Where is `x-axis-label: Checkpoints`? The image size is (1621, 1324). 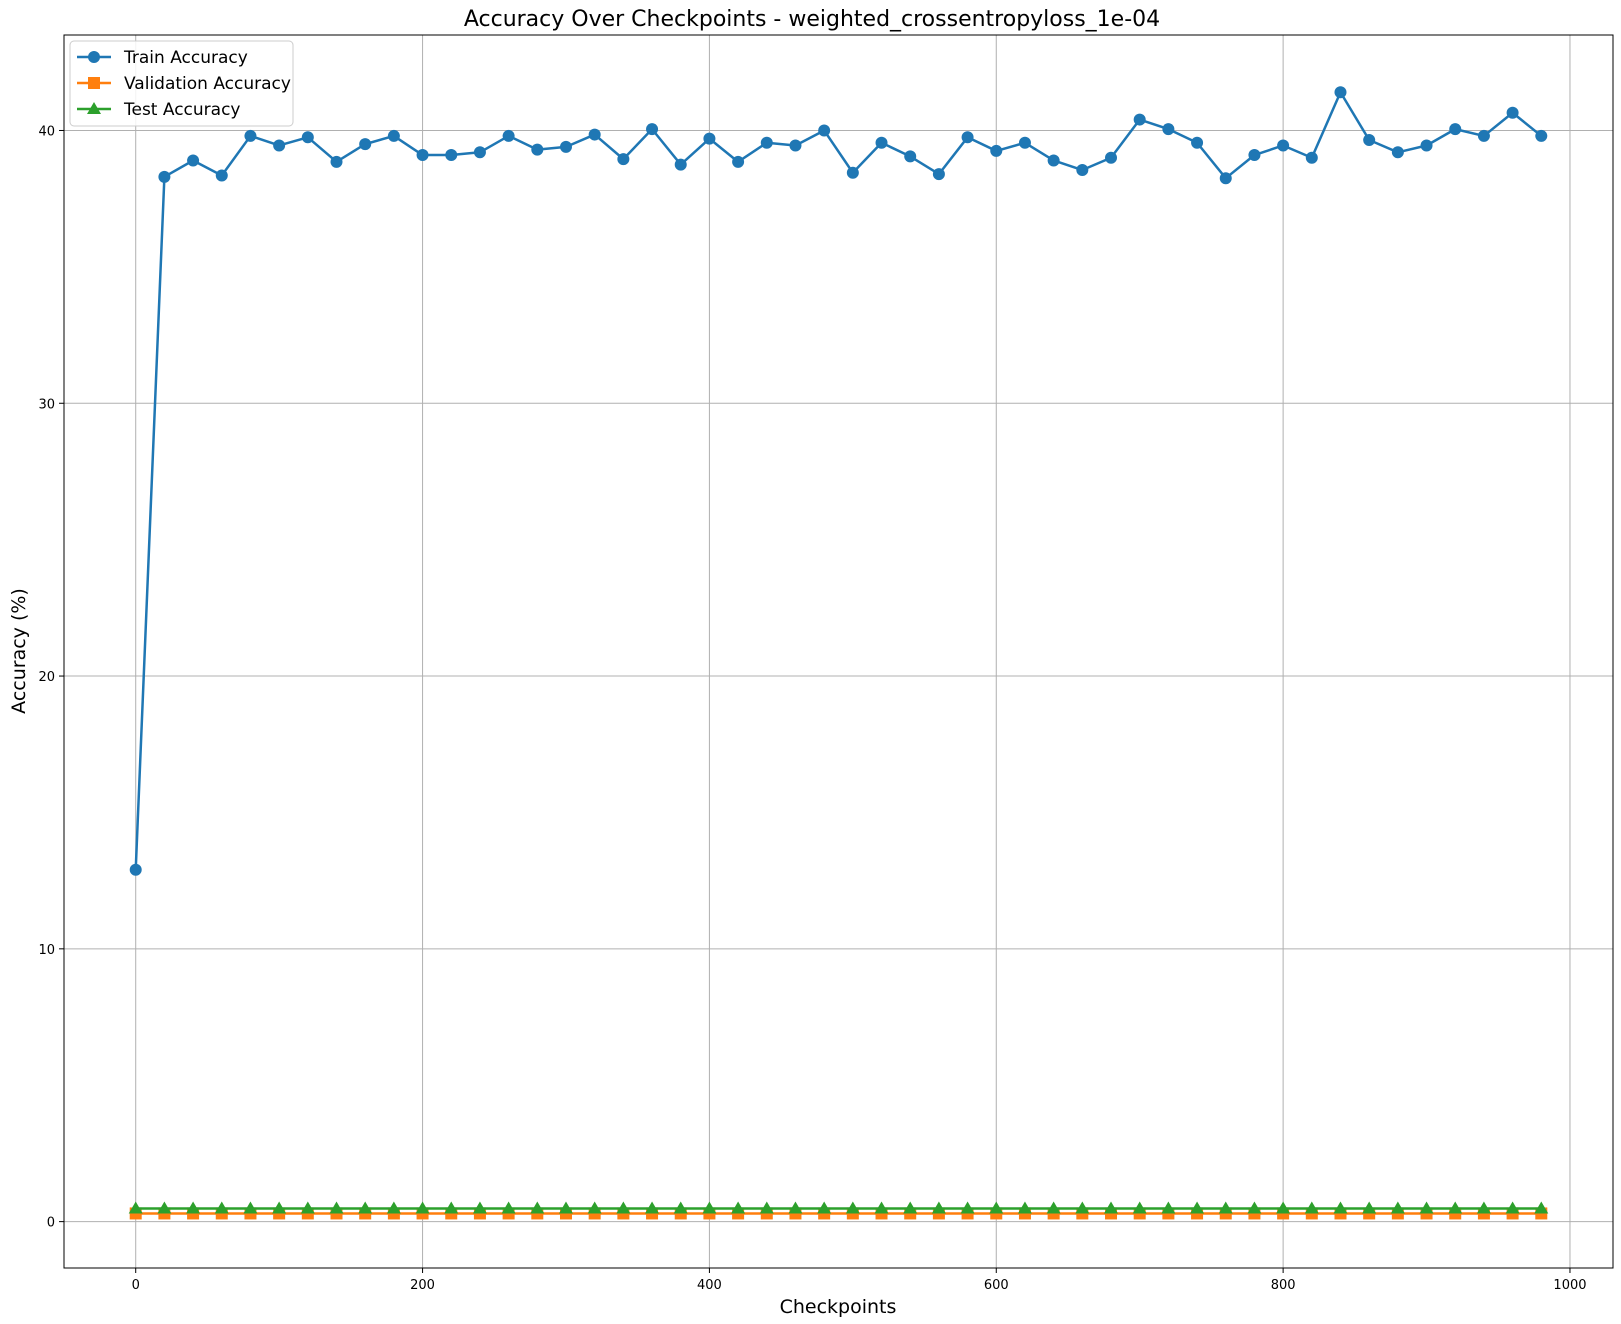 x-axis-label: Checkpoints is located at coordinates (838, 1307).